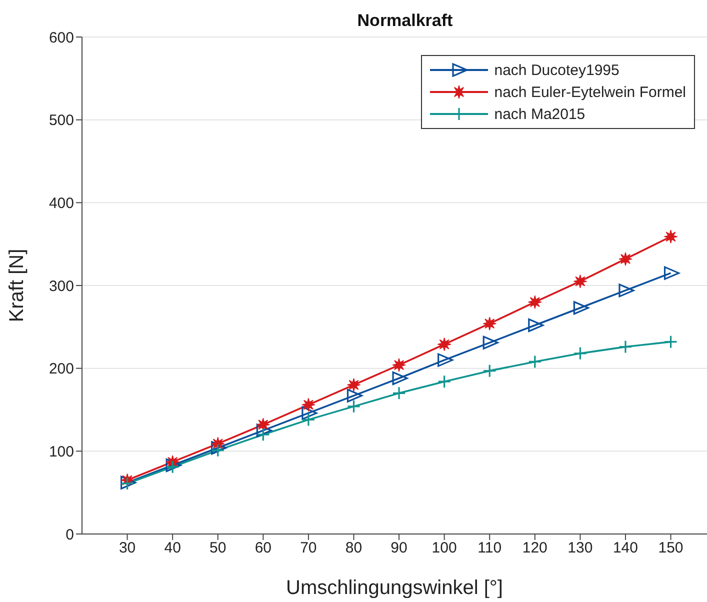 The image size is (707, 602). I want to click on x-tick-label: 50, so click(218, 548).